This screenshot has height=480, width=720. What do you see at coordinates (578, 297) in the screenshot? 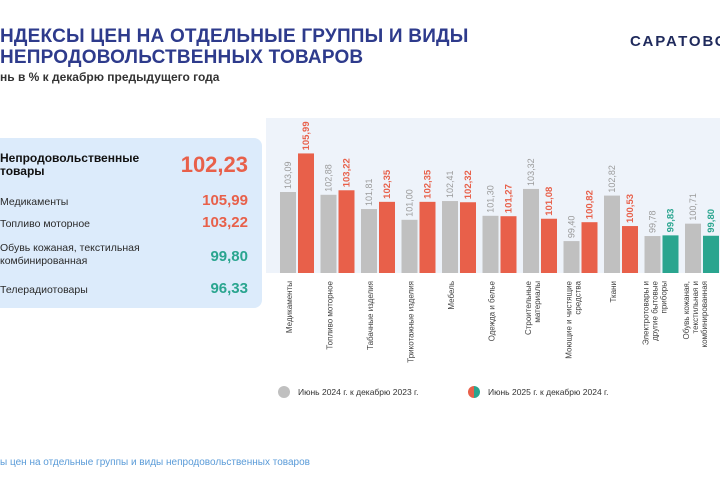
I see `category-label: средства` at bounding box center [578, 297].